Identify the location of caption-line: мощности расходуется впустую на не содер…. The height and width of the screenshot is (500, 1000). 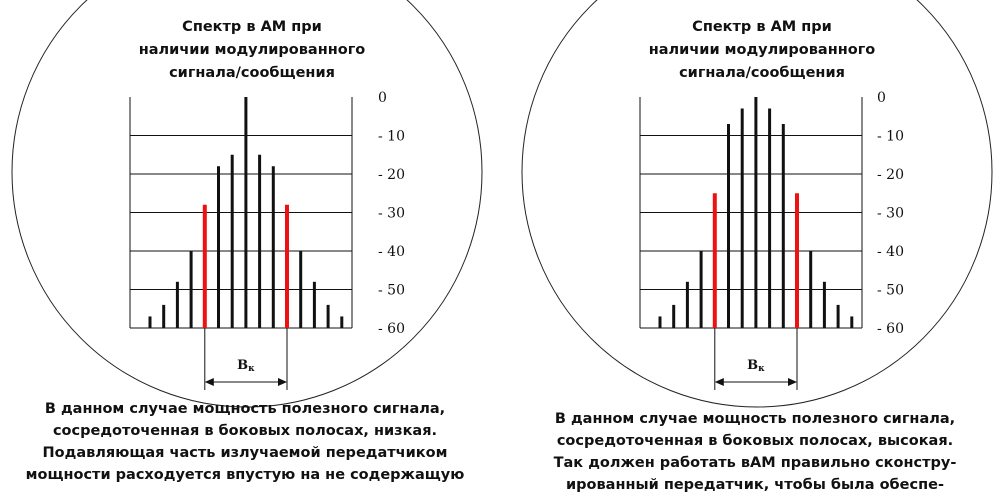
(245, 475).